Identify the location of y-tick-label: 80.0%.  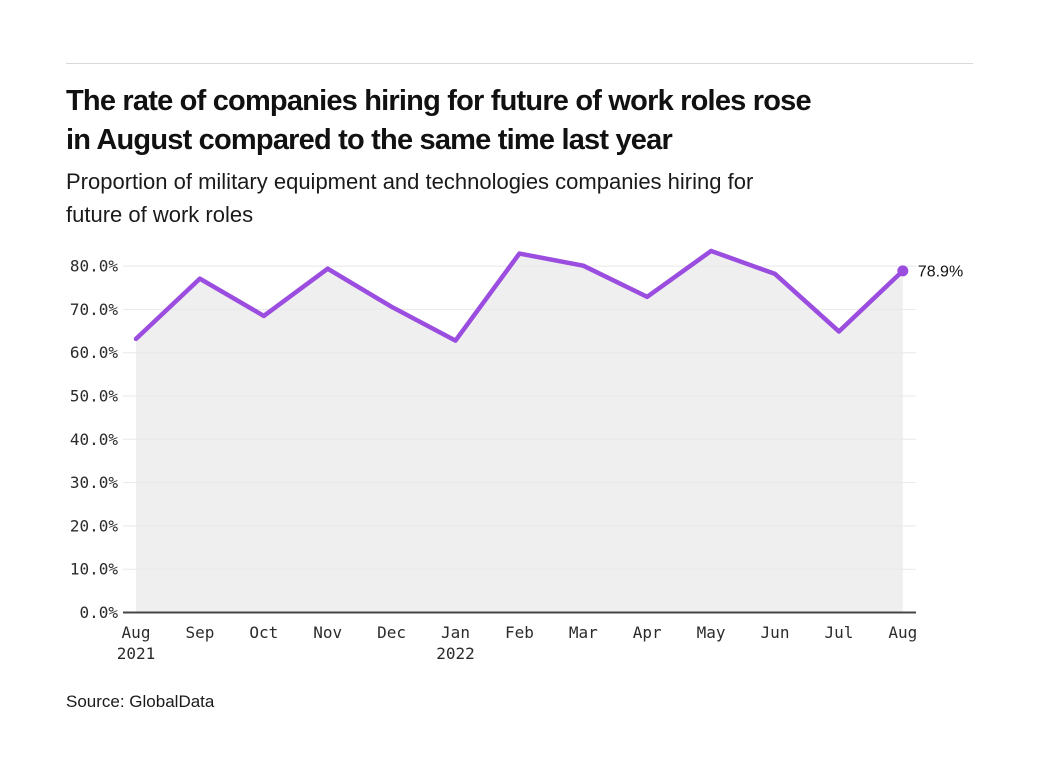
(94, 266).